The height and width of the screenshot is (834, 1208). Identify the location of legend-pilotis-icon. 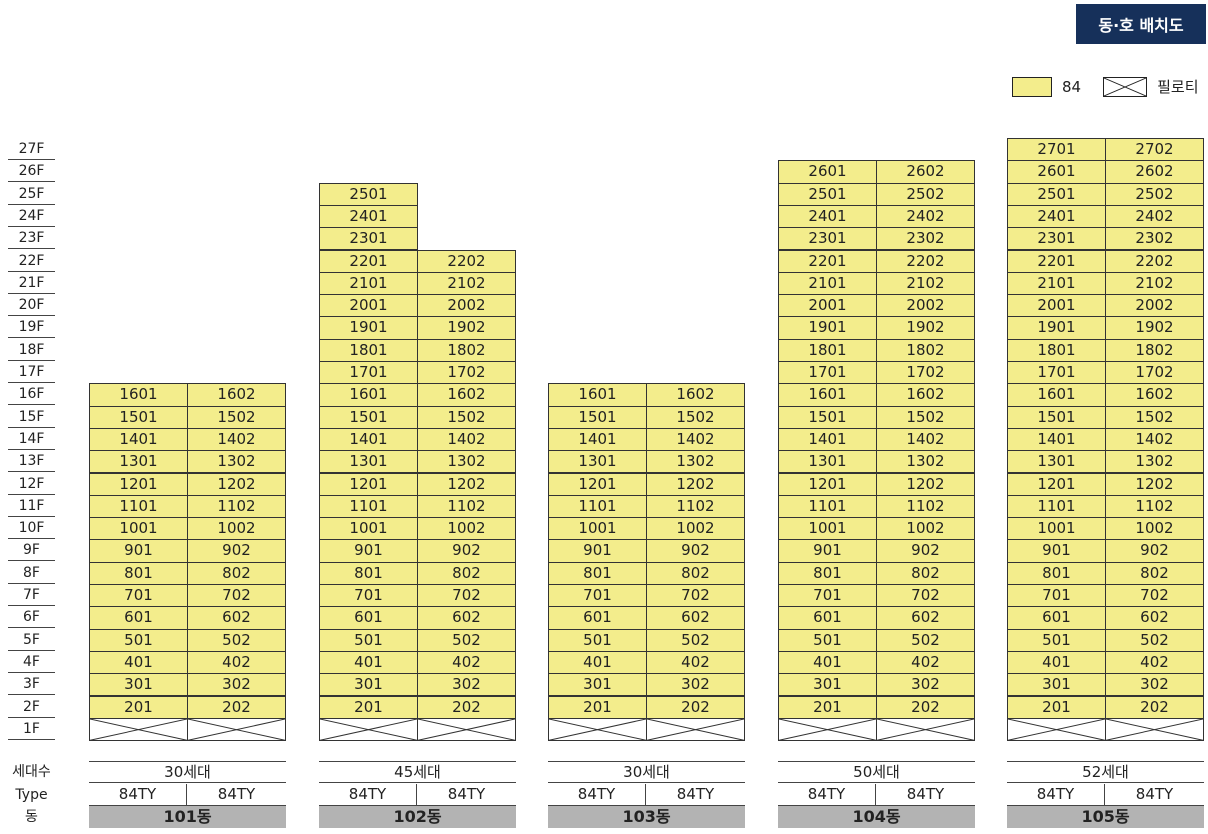
(1125, 86).